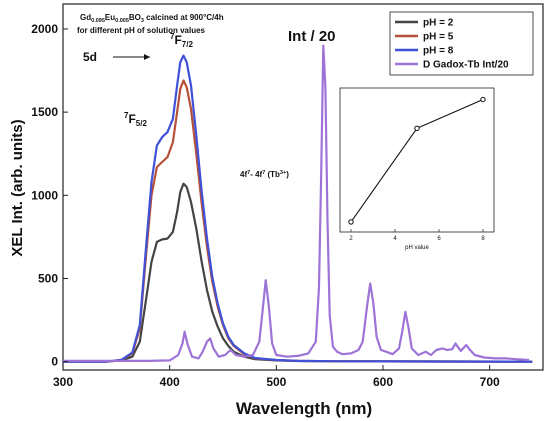 The width and height of the screenshot is (550, 421). I want to click on annotation-sample-line2: for different pH of solution values, so click(141, 30).